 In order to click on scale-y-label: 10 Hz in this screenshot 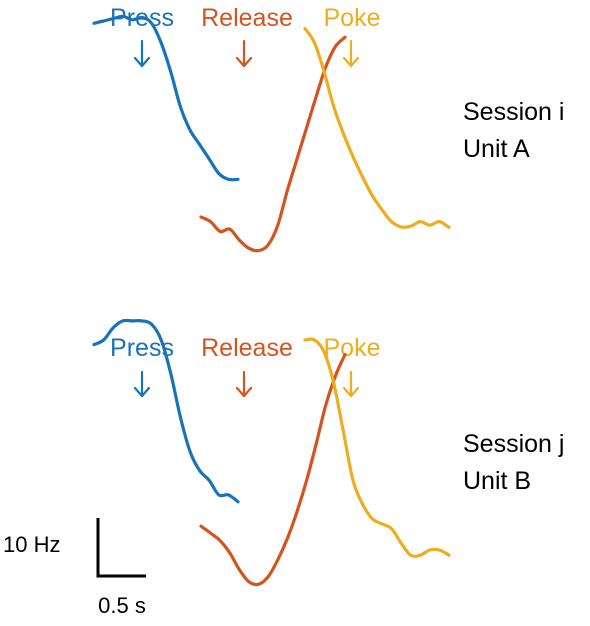, I will do `click(31, 544)`.